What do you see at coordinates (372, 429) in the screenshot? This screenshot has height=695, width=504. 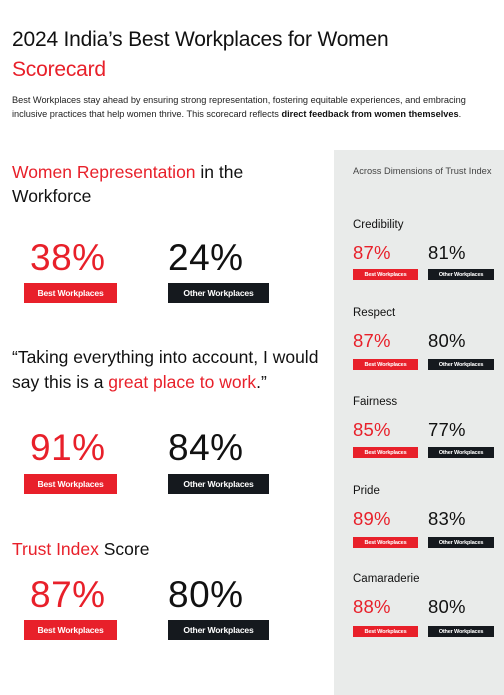 I see `dimension-best-value: 85%` at bounding box center [372, 429].